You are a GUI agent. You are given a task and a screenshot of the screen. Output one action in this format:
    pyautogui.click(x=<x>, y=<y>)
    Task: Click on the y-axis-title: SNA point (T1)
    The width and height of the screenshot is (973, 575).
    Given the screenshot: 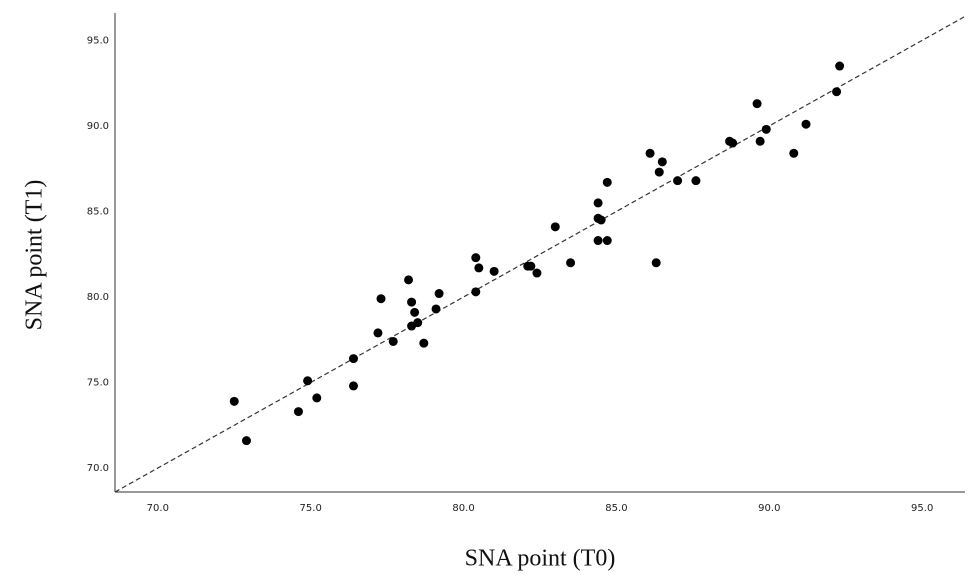 What is the action you would take?
    pyautogui.click(x=35, y=255)
    